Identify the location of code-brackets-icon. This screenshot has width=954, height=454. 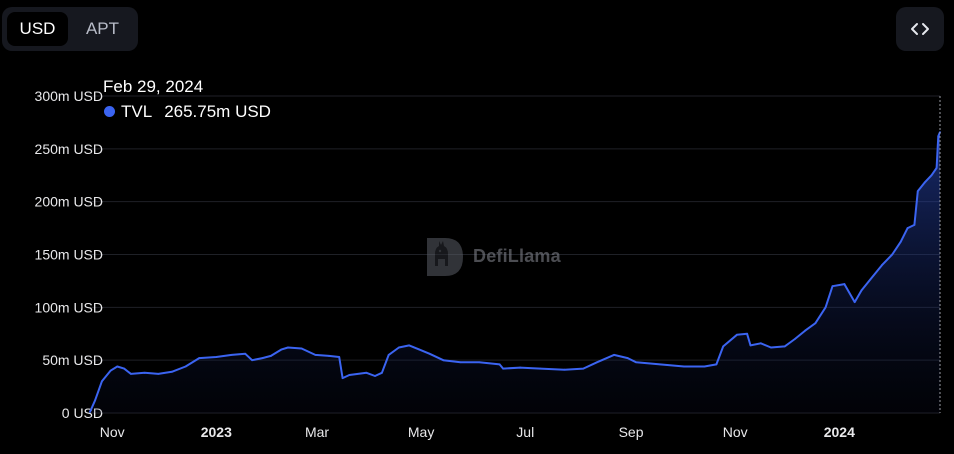
(920, 29).